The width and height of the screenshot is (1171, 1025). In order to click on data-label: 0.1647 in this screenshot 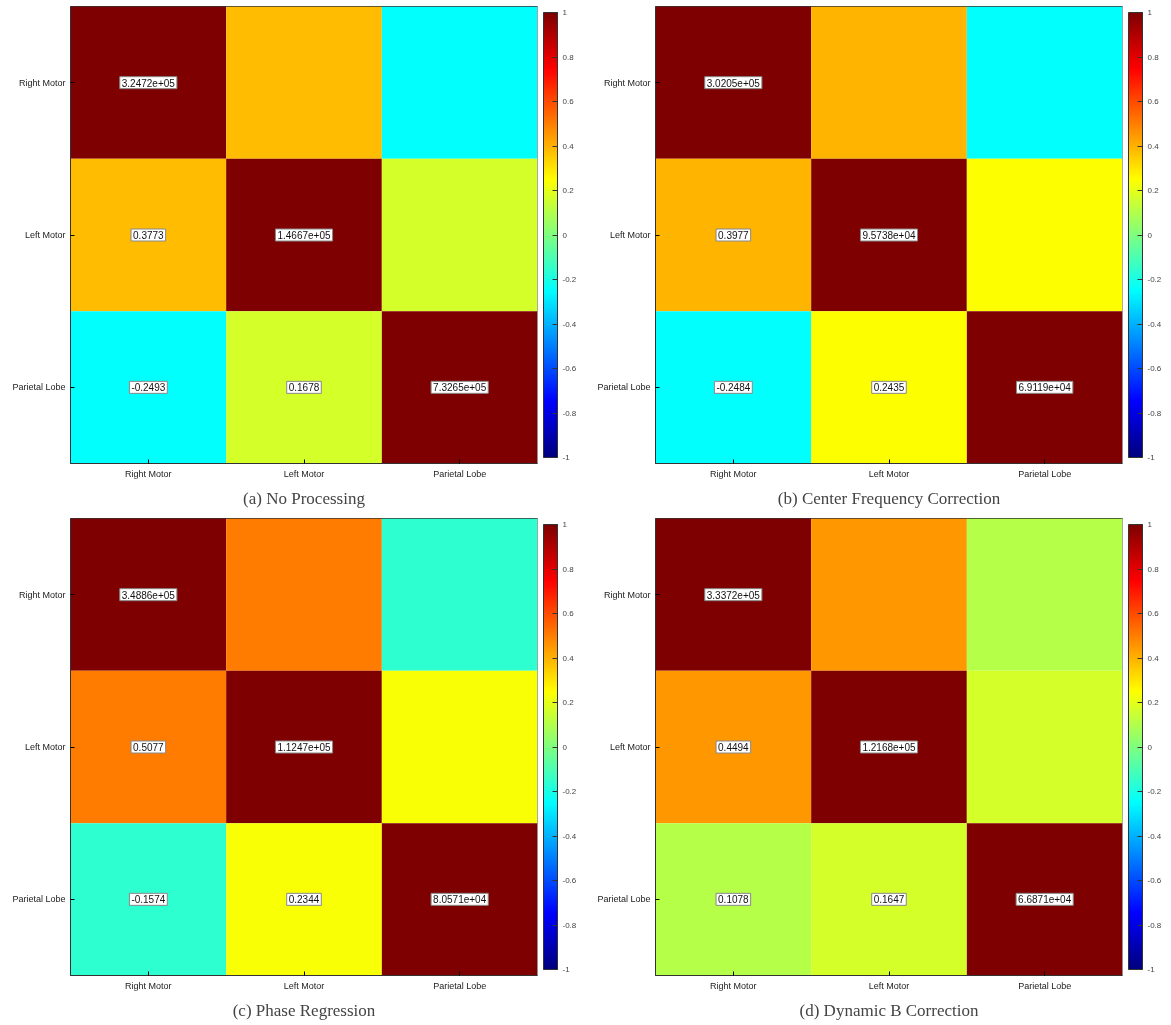, I will do `click(889, 900)`.